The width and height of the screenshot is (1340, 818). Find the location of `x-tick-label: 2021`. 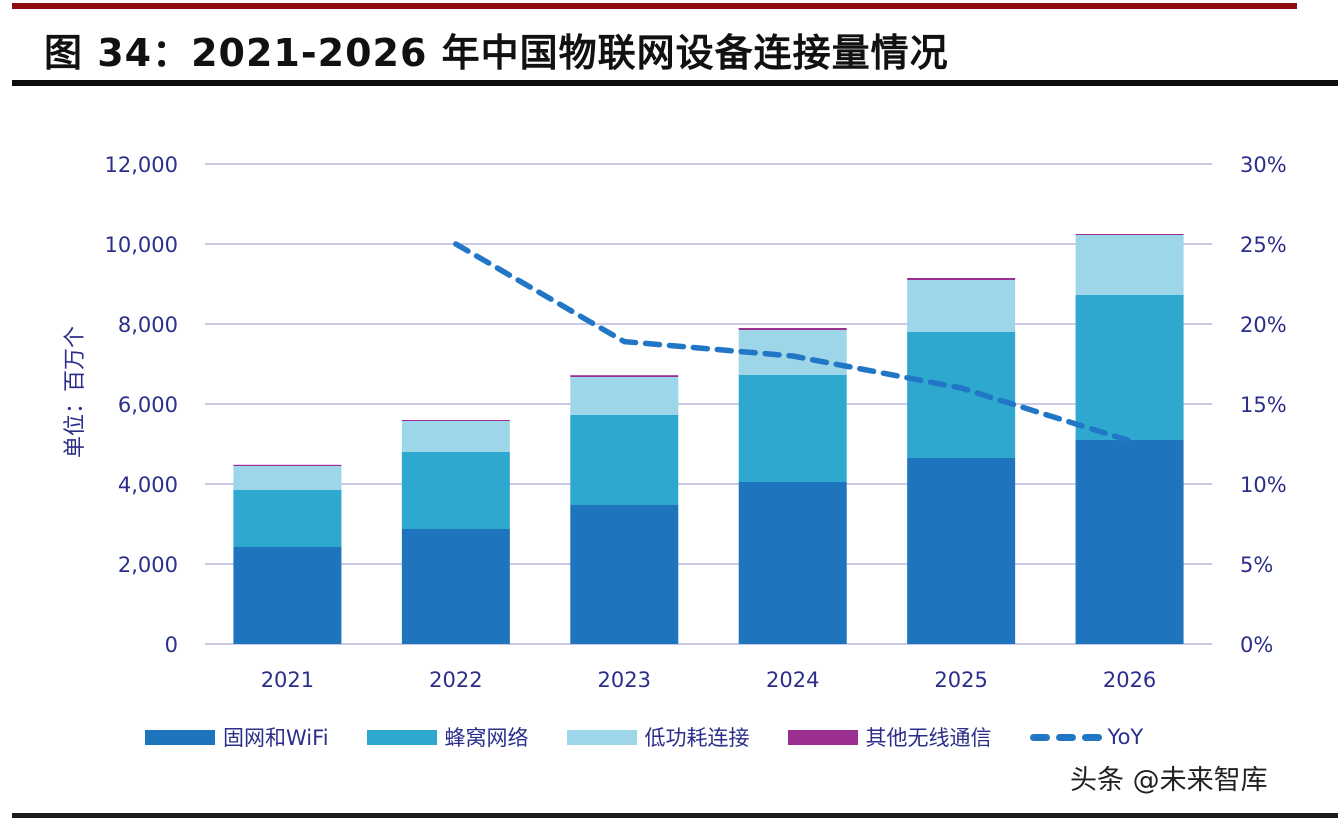

x-tick-label: 2021 is located at coordinates (287, 680).